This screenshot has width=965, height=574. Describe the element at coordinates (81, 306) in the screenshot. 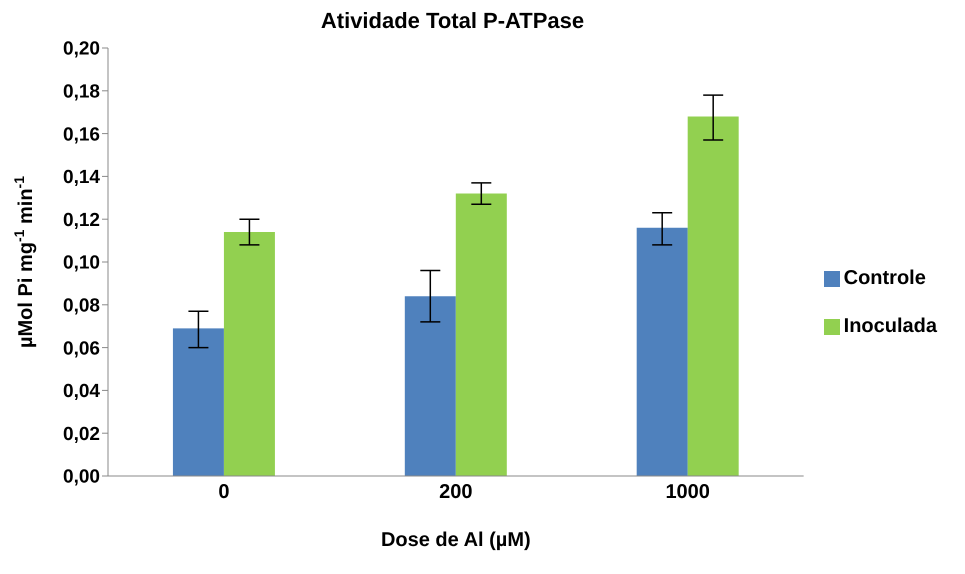

I see `y-tick-label: 0,08` at that location.